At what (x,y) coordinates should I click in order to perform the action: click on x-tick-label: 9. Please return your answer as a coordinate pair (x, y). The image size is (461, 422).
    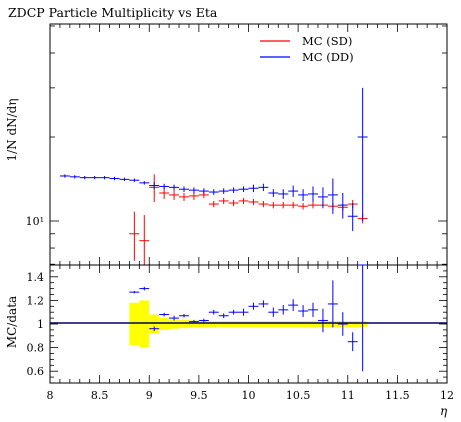
    Looking at the image, I should click on (149, 395).